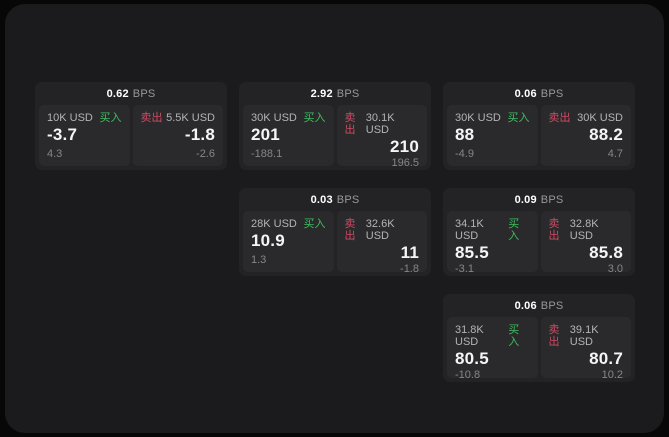  What do you see at coordinates (464, 154) in the screenshot?
I see `buy-sub-value: -4.9` at bounding box center [464, 154].